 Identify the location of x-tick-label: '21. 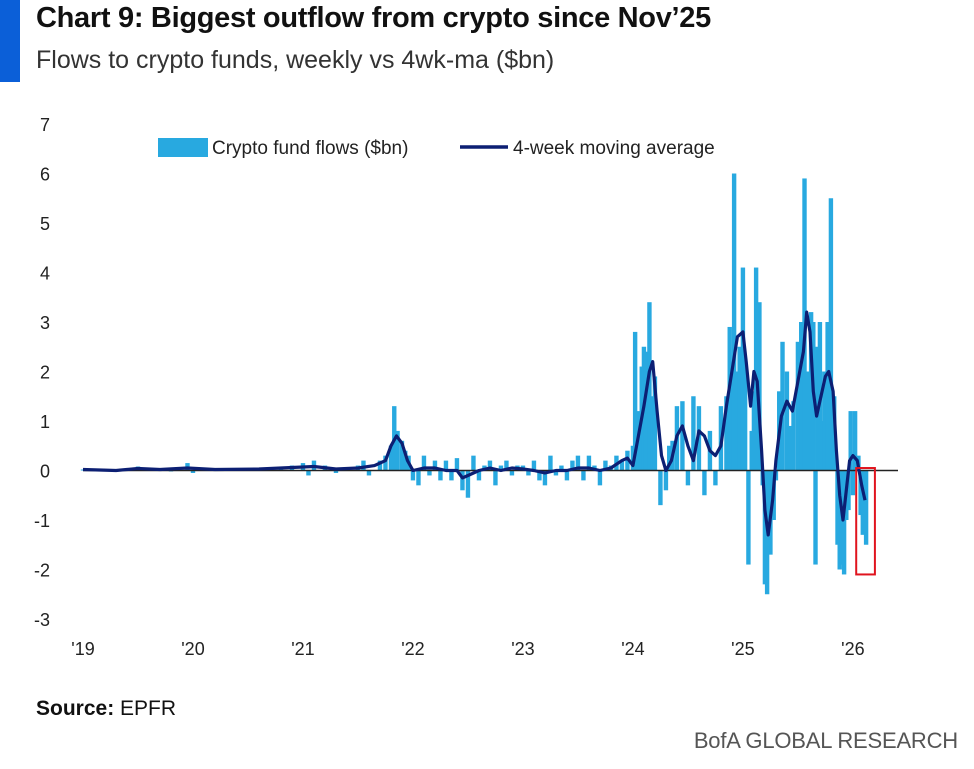
(302, 649).